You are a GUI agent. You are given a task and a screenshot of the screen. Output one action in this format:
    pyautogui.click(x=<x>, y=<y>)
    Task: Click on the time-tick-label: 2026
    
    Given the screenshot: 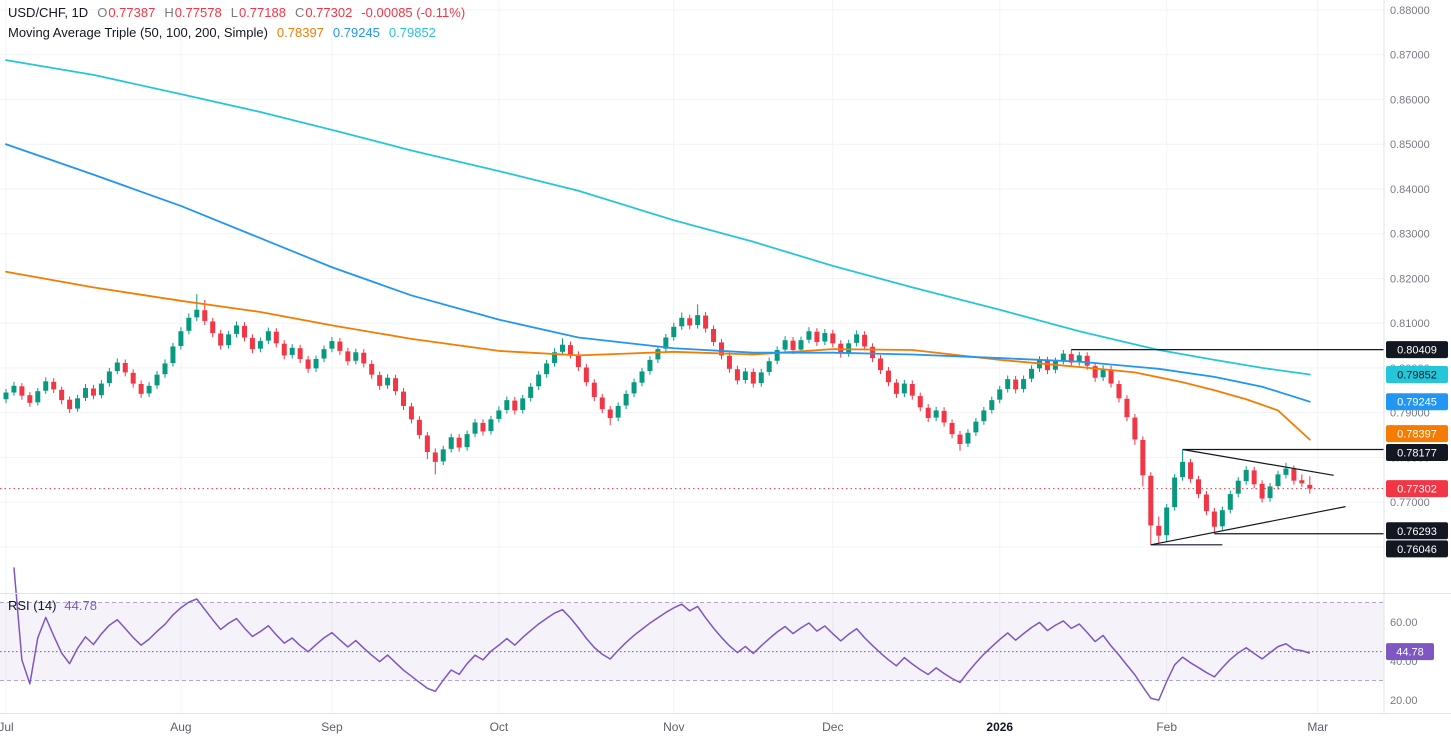 What is the action you would take?
    pyautogui.click(x=999, y=727)
    